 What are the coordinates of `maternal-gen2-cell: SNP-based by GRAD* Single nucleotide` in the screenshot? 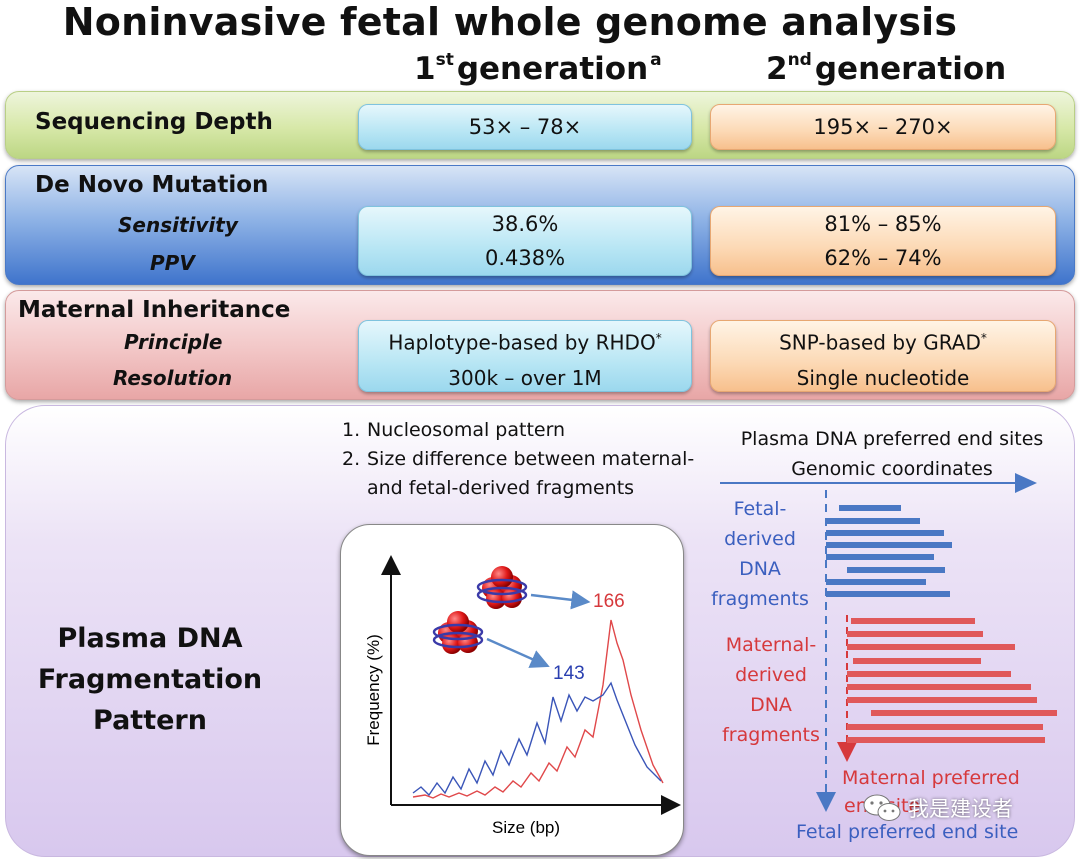 It's located at (883, 356).